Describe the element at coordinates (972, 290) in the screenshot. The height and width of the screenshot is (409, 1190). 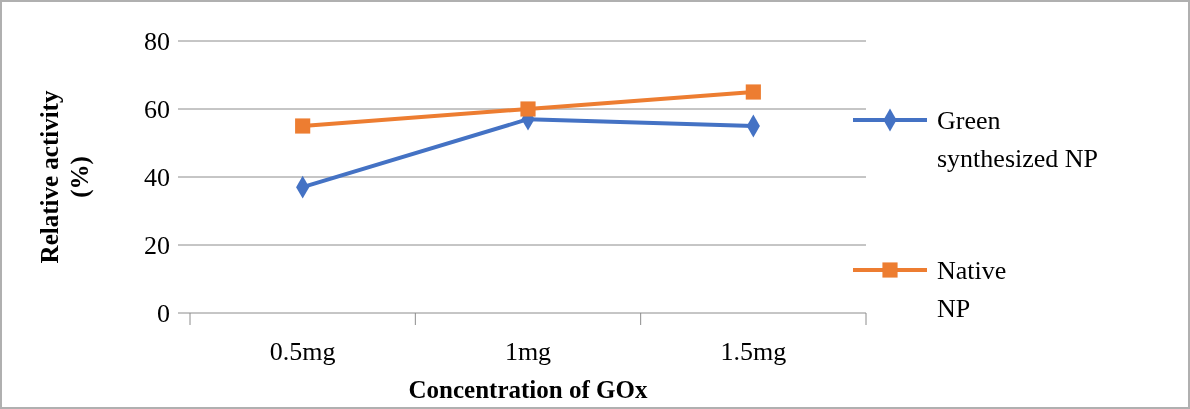
I see `legend-label: Native NP` at that location.